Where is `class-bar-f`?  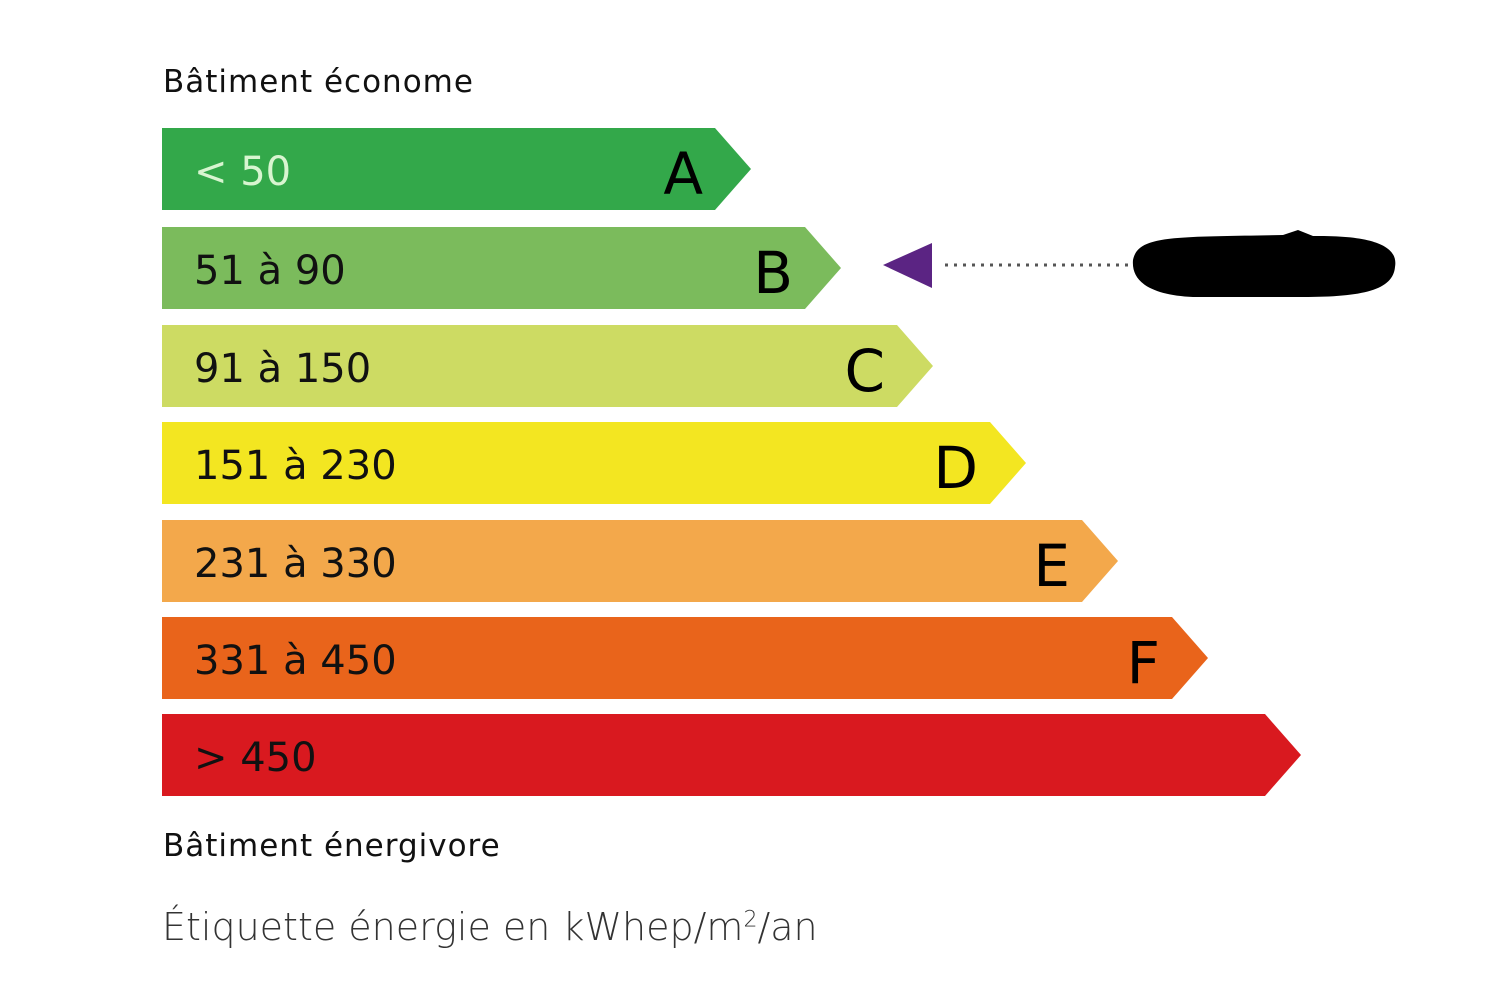 class-bar-f is located at coordinates (685, 658).